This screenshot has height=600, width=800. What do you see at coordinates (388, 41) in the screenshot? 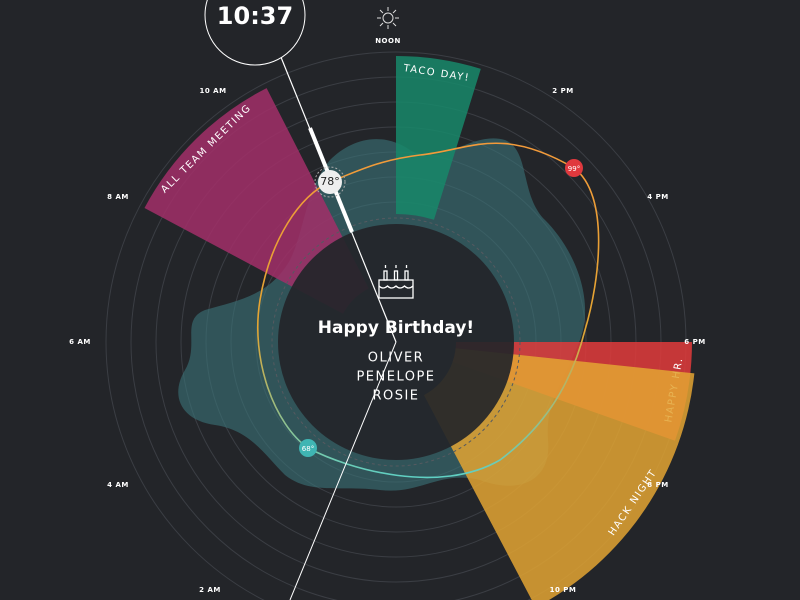
I see `noon-label: NOON` at bounding box center [388, 41].